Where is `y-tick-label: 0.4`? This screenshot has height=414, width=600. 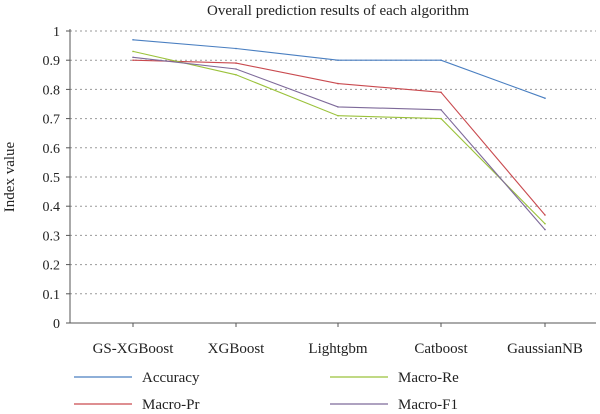
y-tick-label: 0.4 is located at coordinates (52, 207).